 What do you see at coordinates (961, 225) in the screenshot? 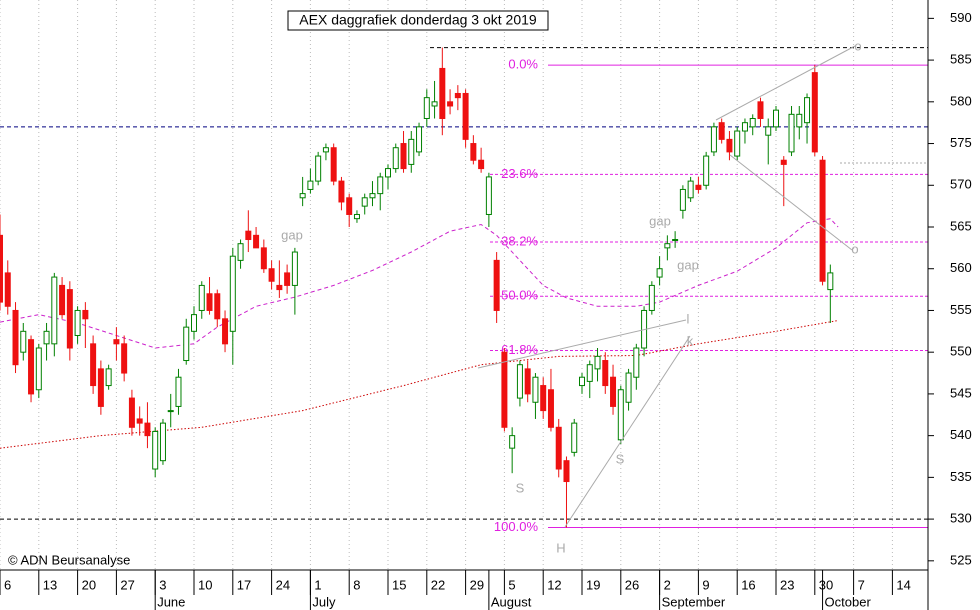
I see `y-tick-label: 565` at bounding box center [961, 225].